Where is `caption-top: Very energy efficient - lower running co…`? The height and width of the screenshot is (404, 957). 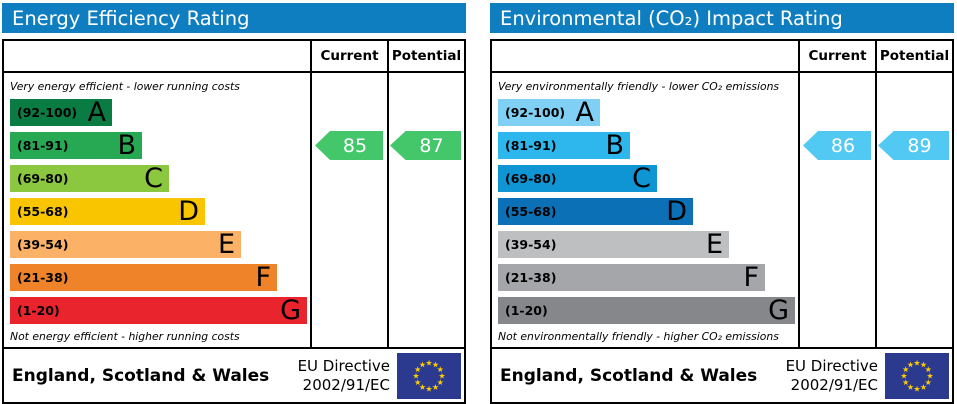
caption-top: Very energy efficient - lower running co… is located at coordinates (125, 86).